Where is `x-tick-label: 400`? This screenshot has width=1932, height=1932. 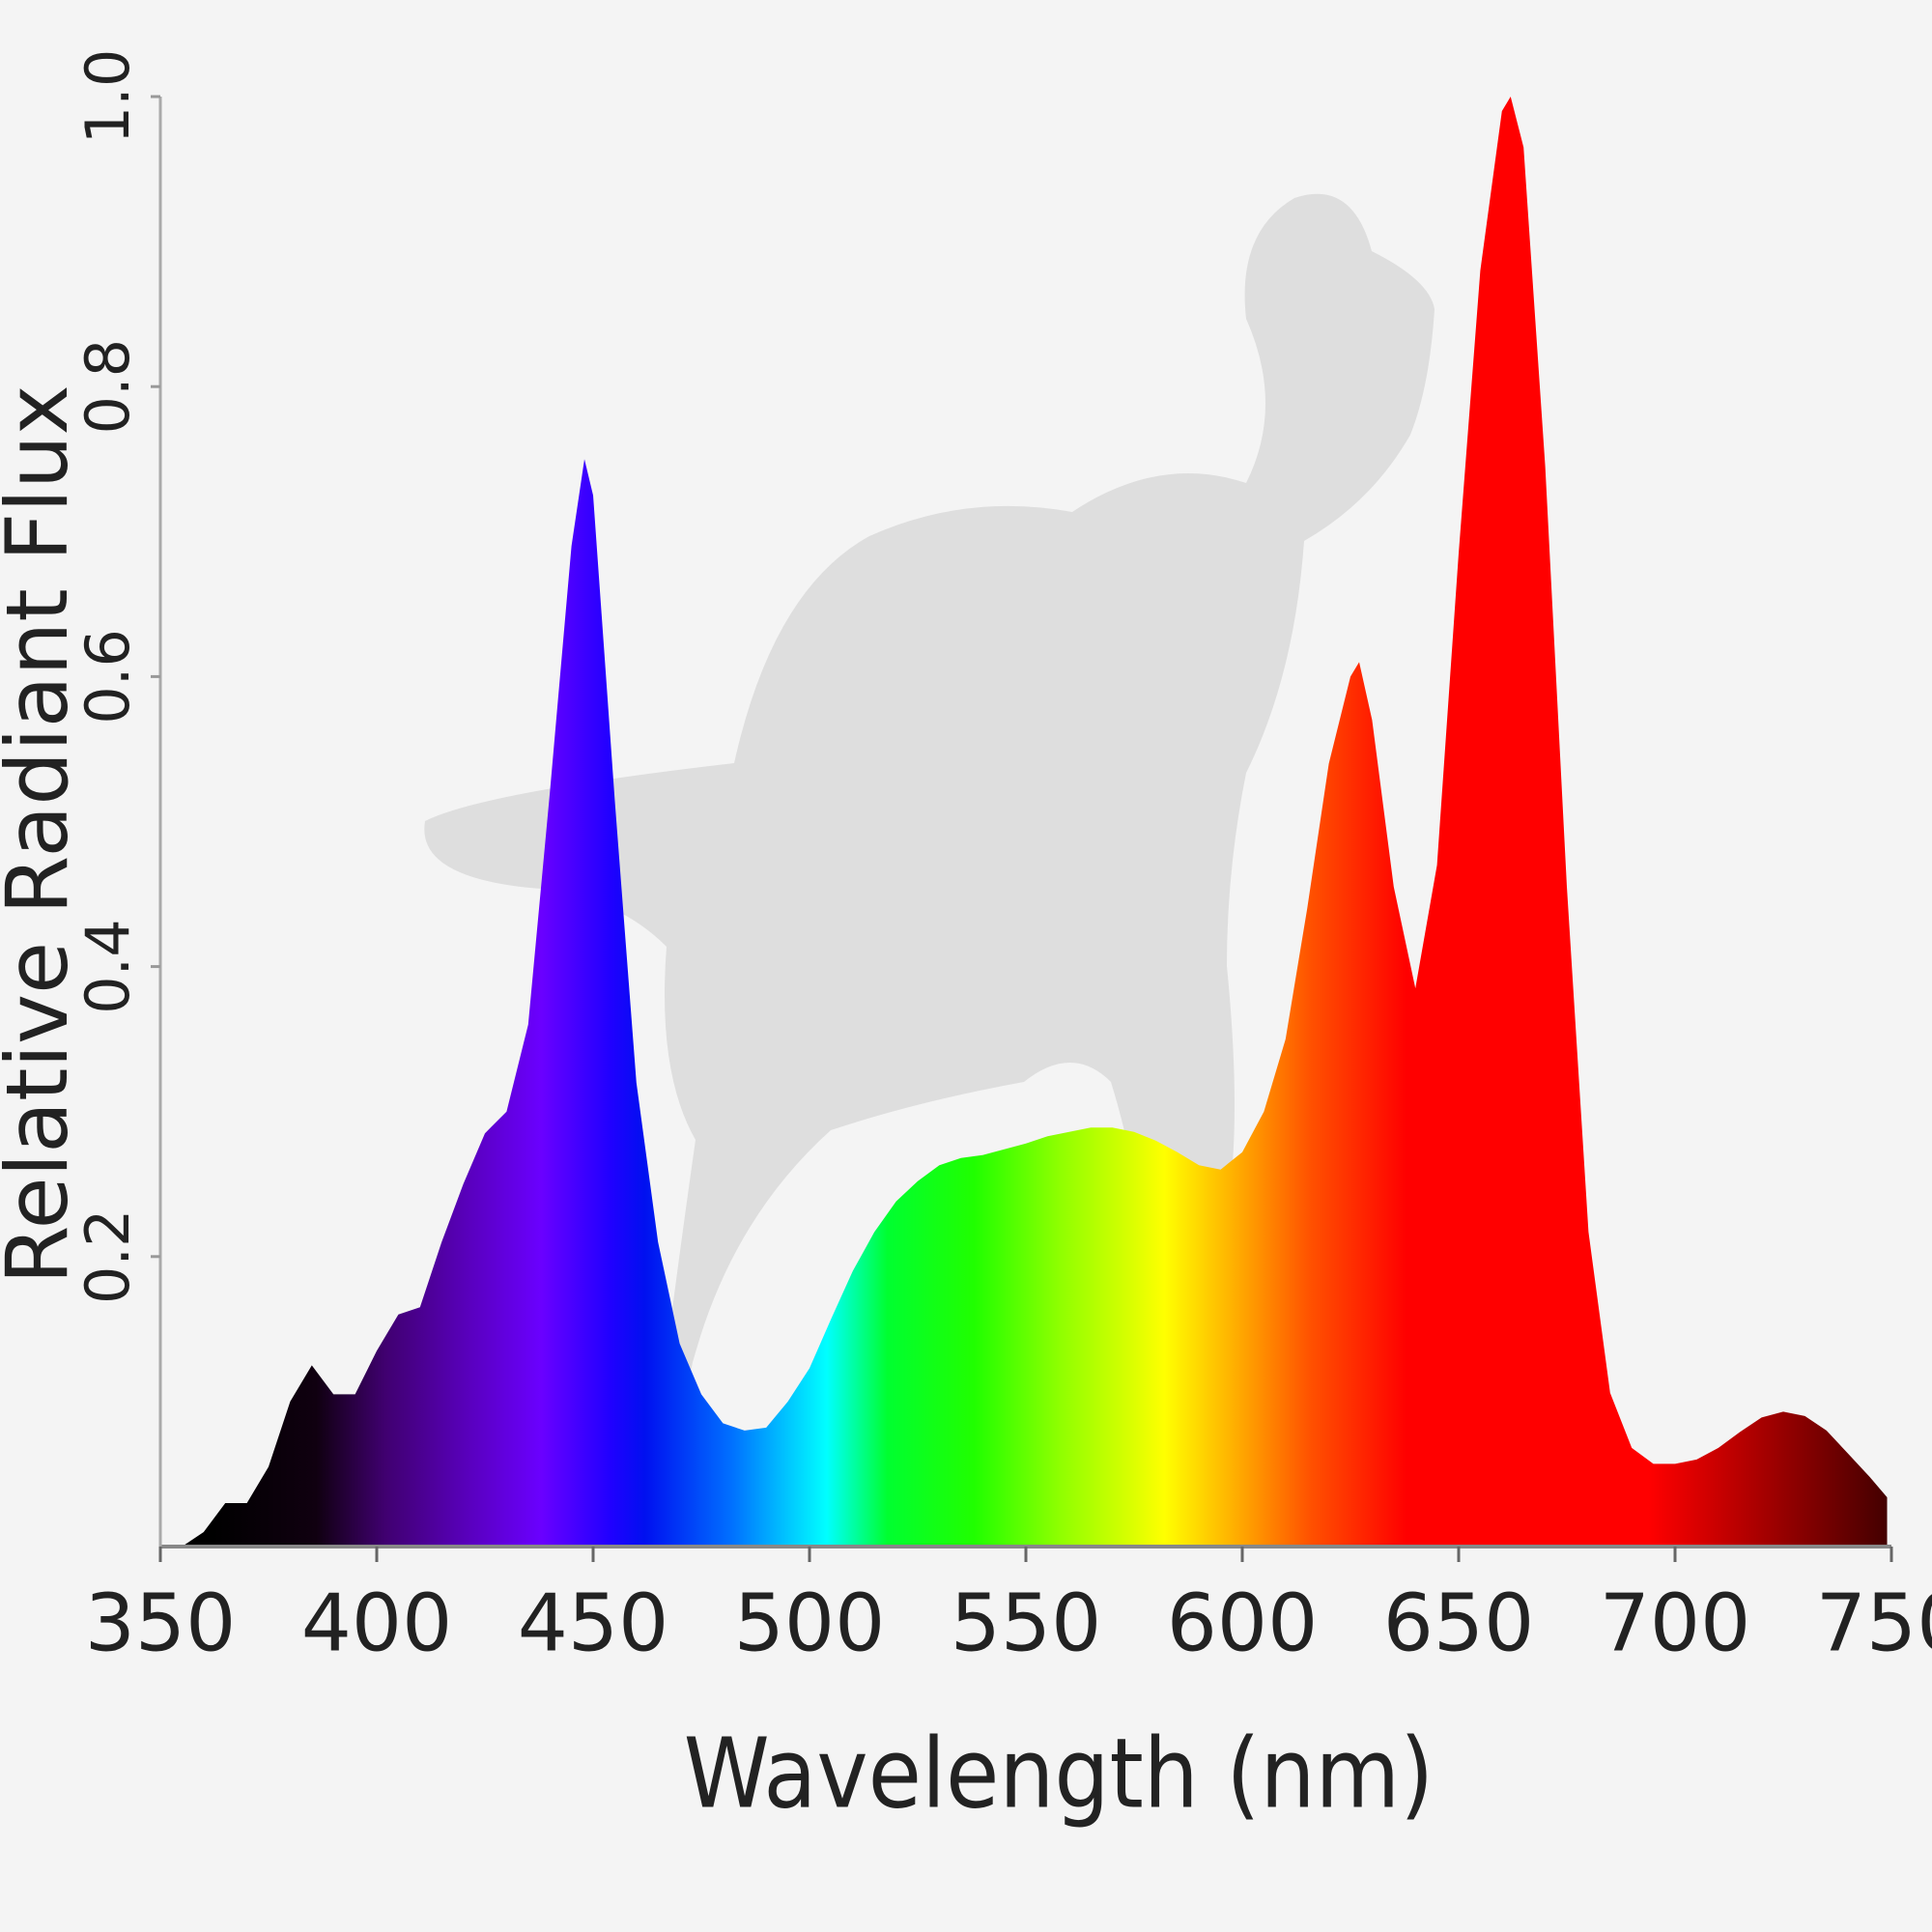 x-tick-label: 400 is located at coordinates (377, 1623).